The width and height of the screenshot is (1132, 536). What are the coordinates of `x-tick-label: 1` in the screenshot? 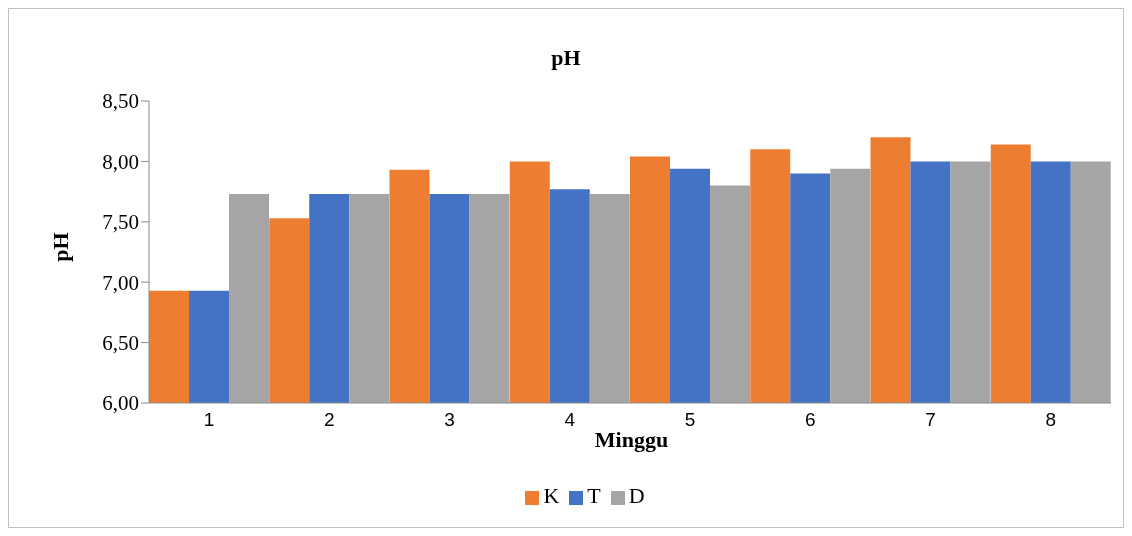 It's located at (209, 420).